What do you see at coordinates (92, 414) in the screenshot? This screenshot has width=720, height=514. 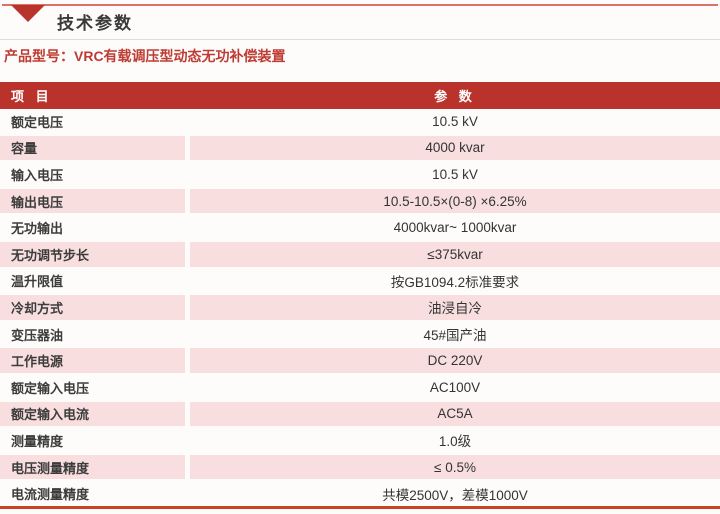 I see `row-label: 额定输入电流` at bounding box center [92, 414].